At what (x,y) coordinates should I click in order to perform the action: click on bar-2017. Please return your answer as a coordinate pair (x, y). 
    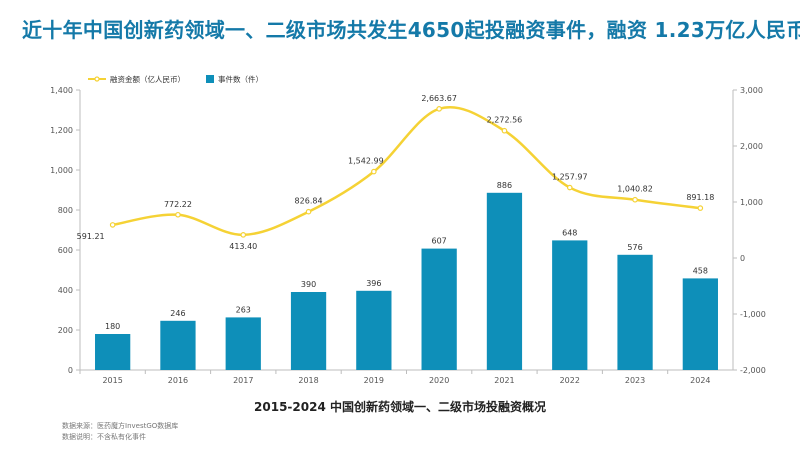
    Looking at the image, I should click on (243, 343).